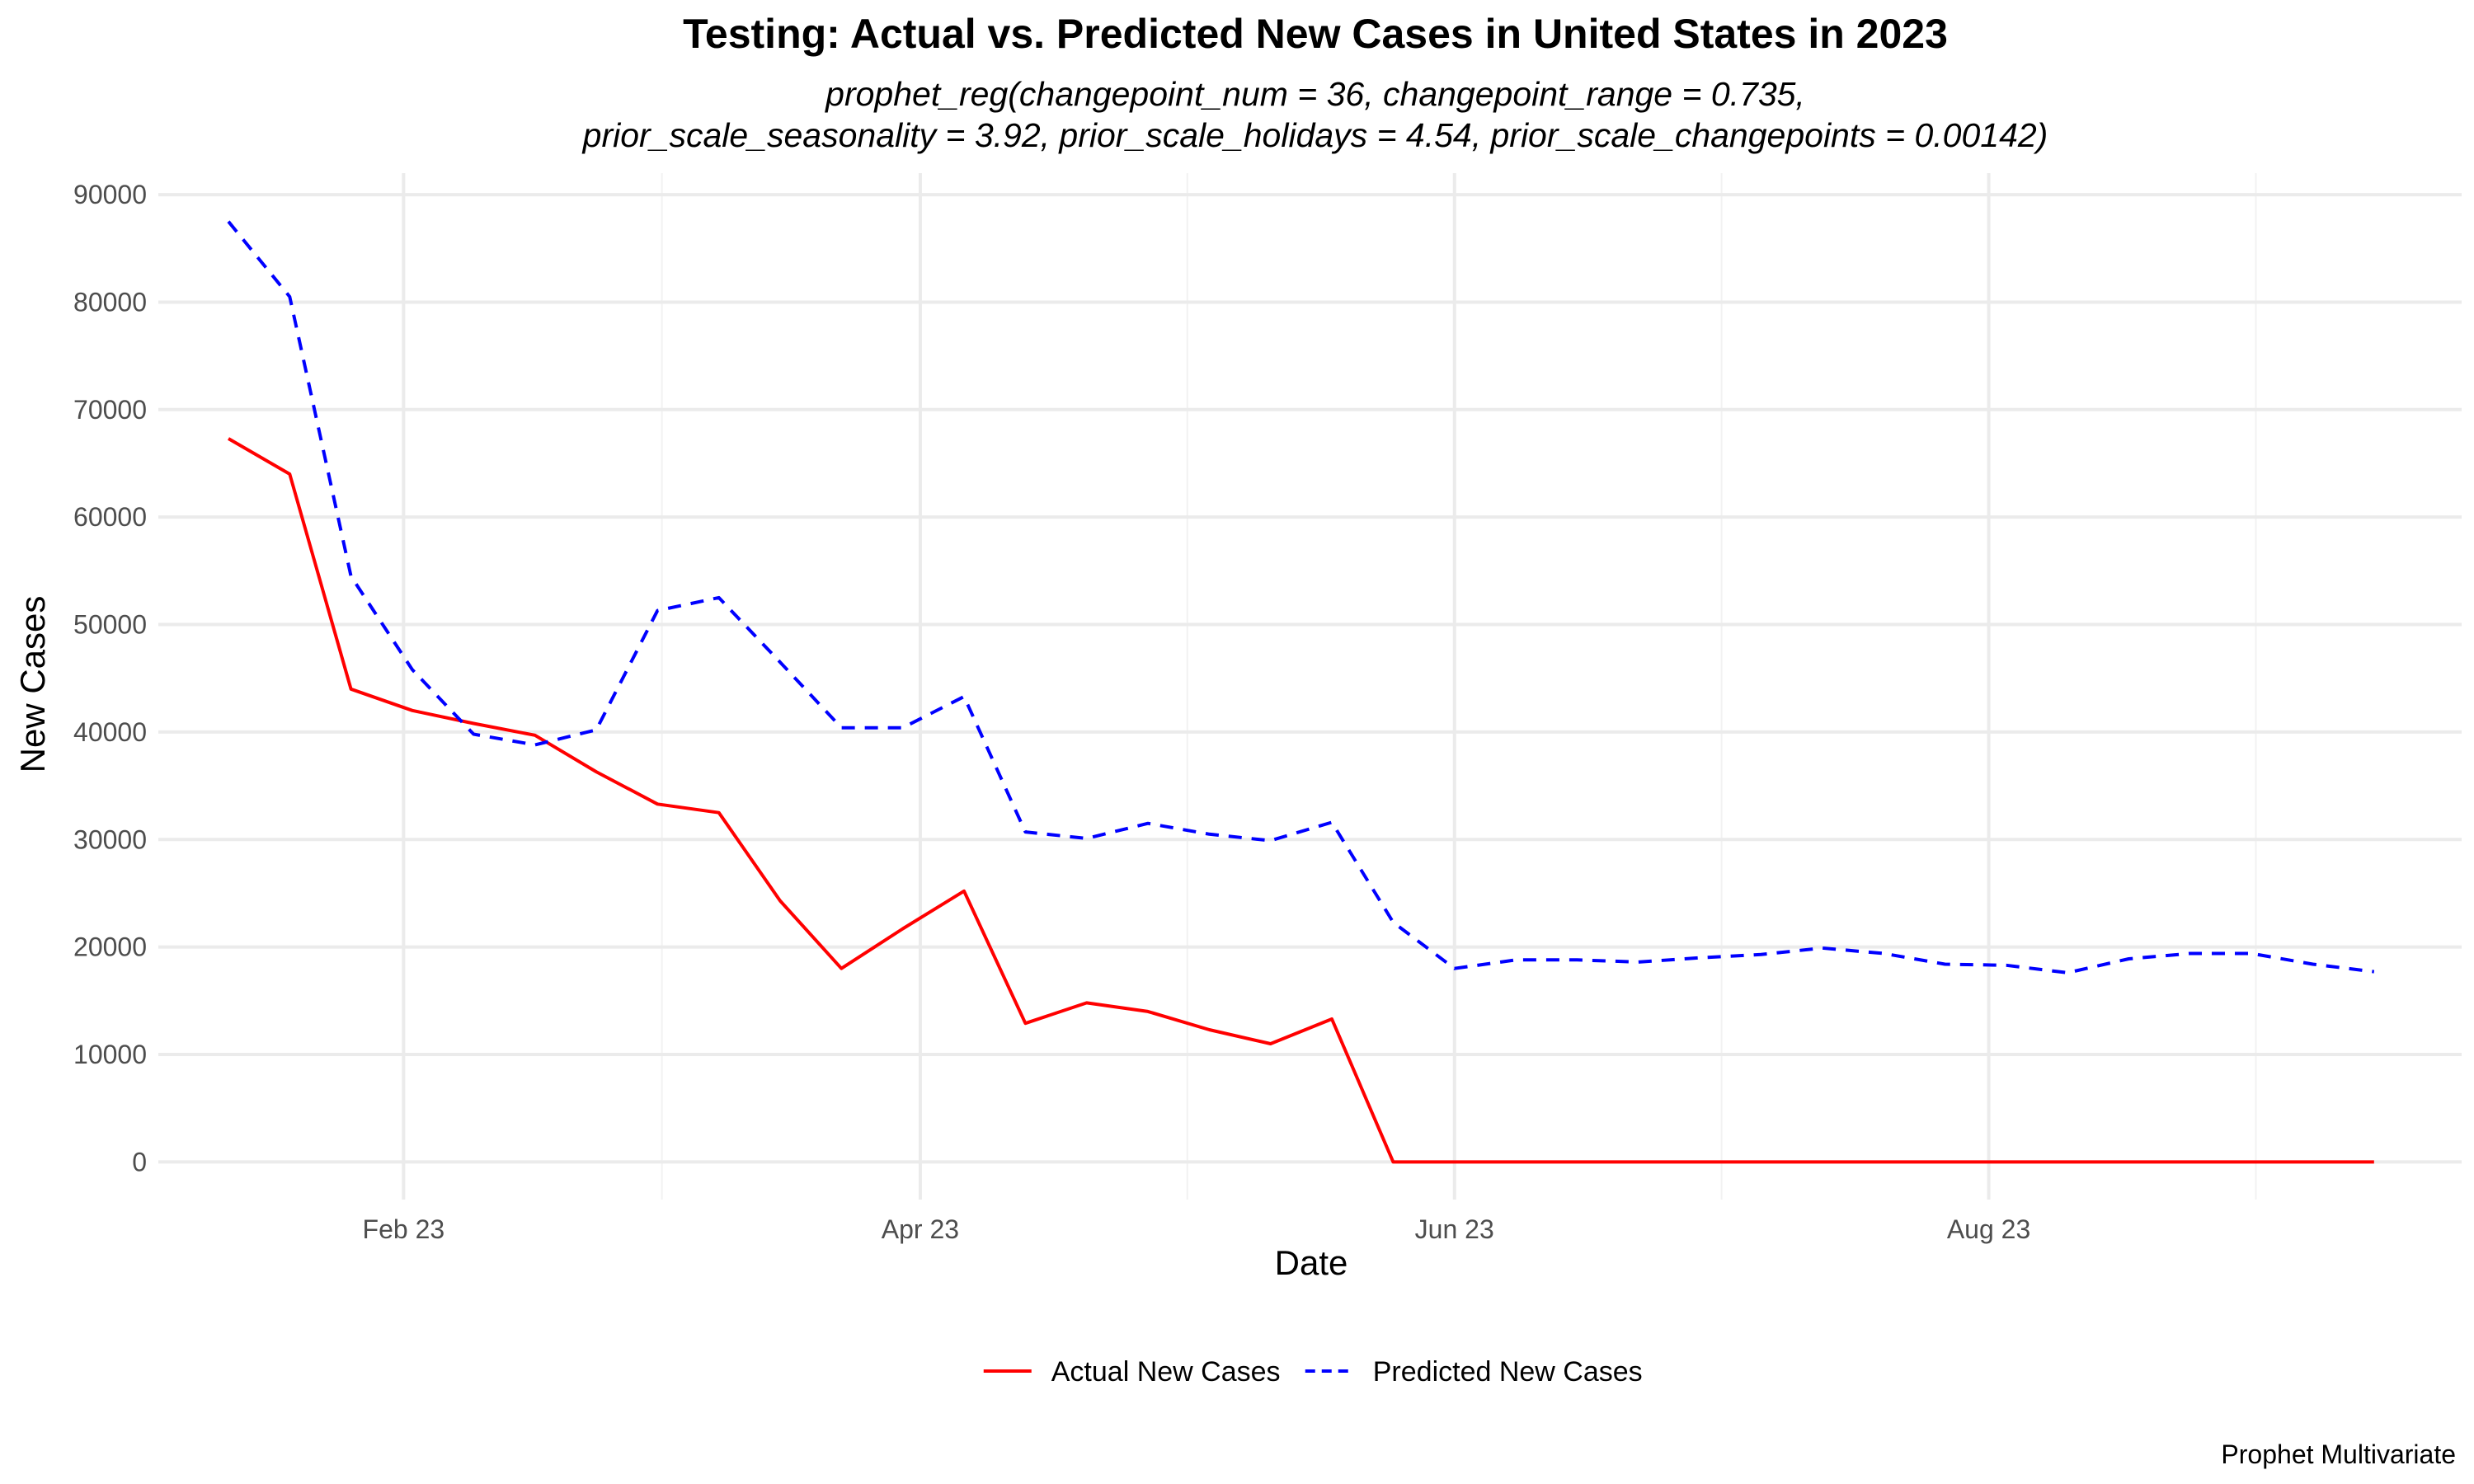 Image resolution: width=2474 pixels, height=1484 pixels. What do you see at coordinates (110, 839) in the screenshot?
I see `y-tick-label: 30000` at bounding box center [110, 839].